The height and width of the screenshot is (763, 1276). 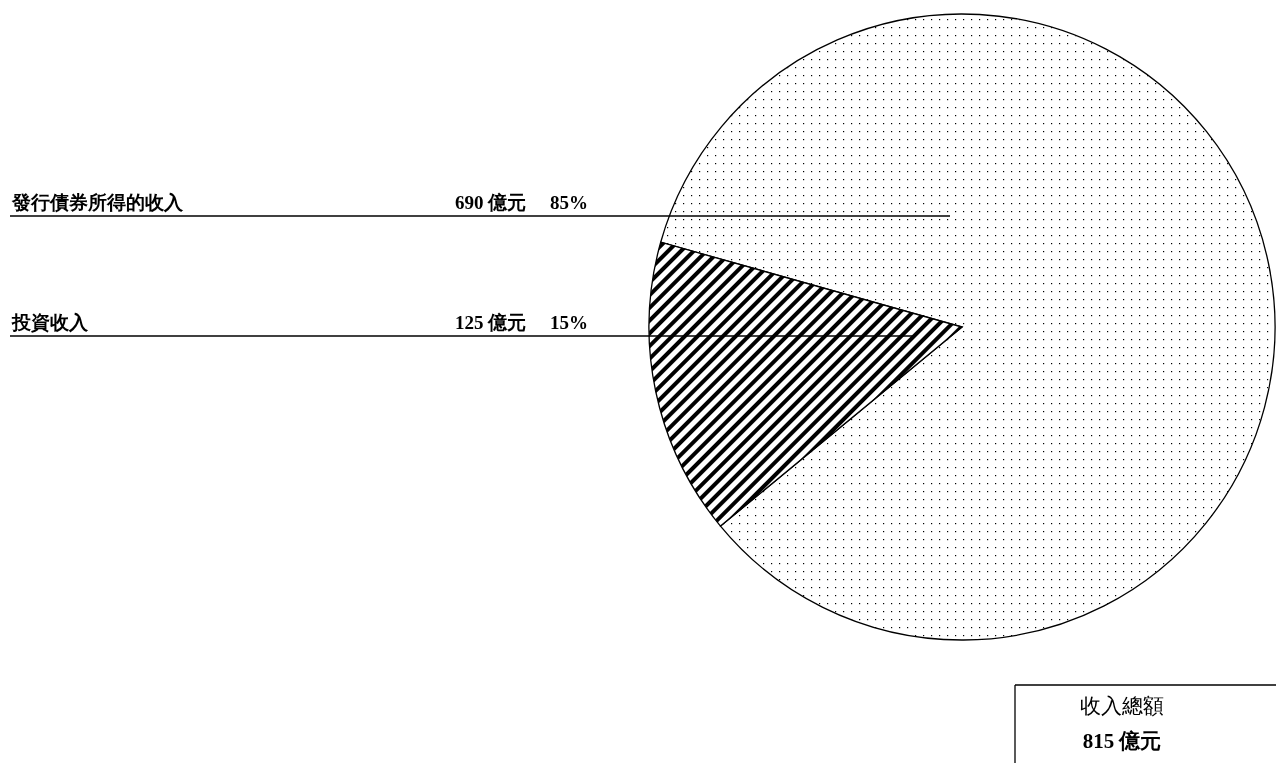 What do you see at coordinates (50, 322) in the screenshot?
I see `slice-label: 投資收入` at bounding box center [50, 322].